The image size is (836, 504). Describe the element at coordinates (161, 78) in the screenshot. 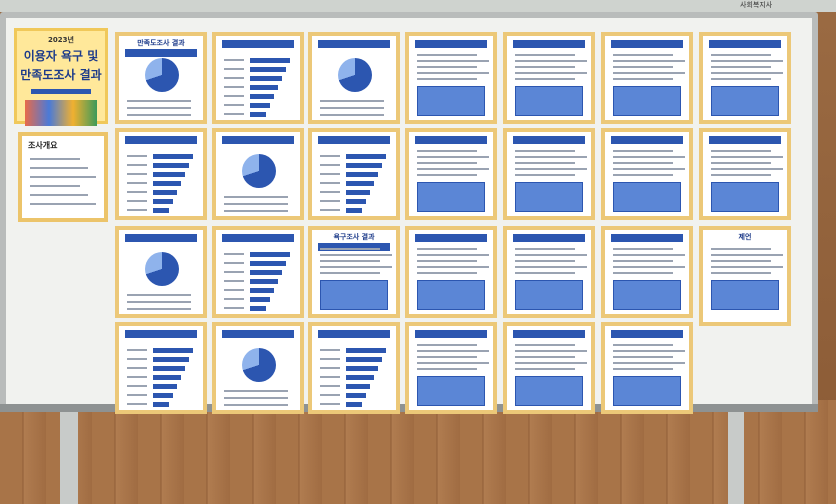

I see `report-card: 만족도조사 결과` at that location.